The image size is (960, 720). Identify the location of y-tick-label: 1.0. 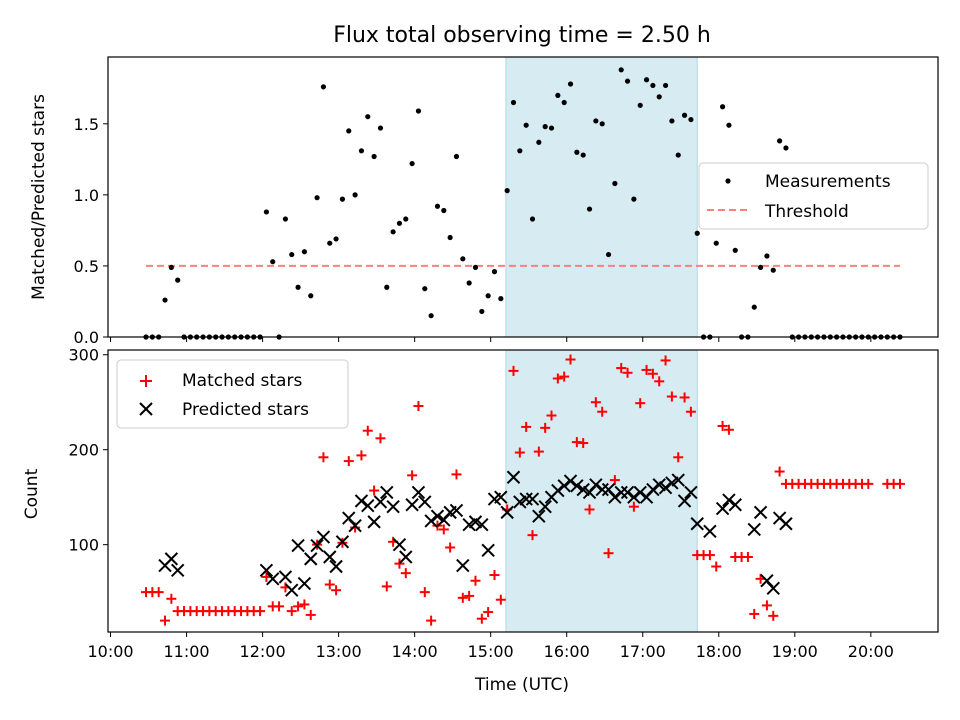
(86, 195).